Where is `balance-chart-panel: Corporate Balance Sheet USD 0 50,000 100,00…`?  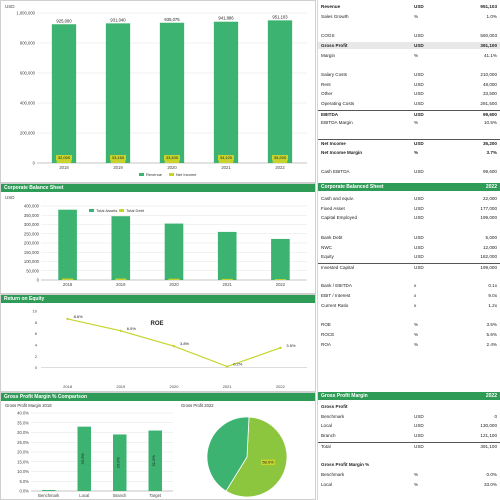
balance-chart-panel: Corporate Balance Sheet USD 0 50,000 100,00… is located at coordinates (158, 238).